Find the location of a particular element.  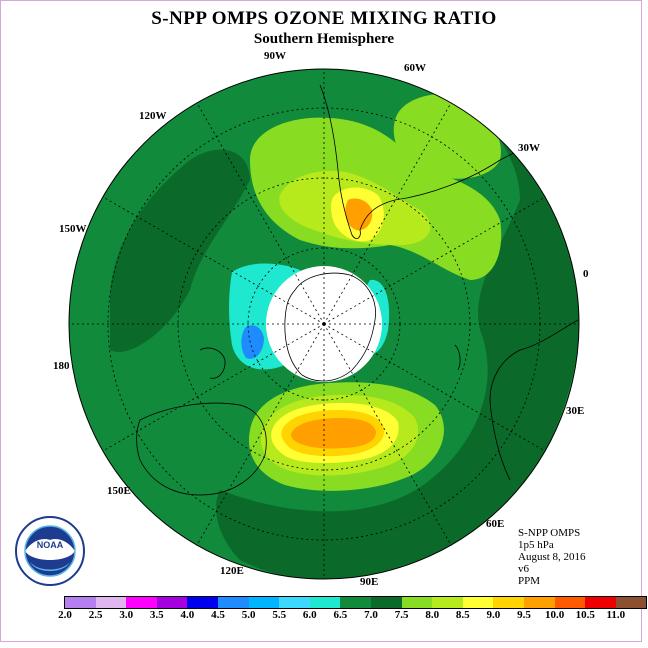

info-block: S-NPP OMPS 1p5 hPa August 8, 2016 v6 PPM is located at coordinates (552, 557).